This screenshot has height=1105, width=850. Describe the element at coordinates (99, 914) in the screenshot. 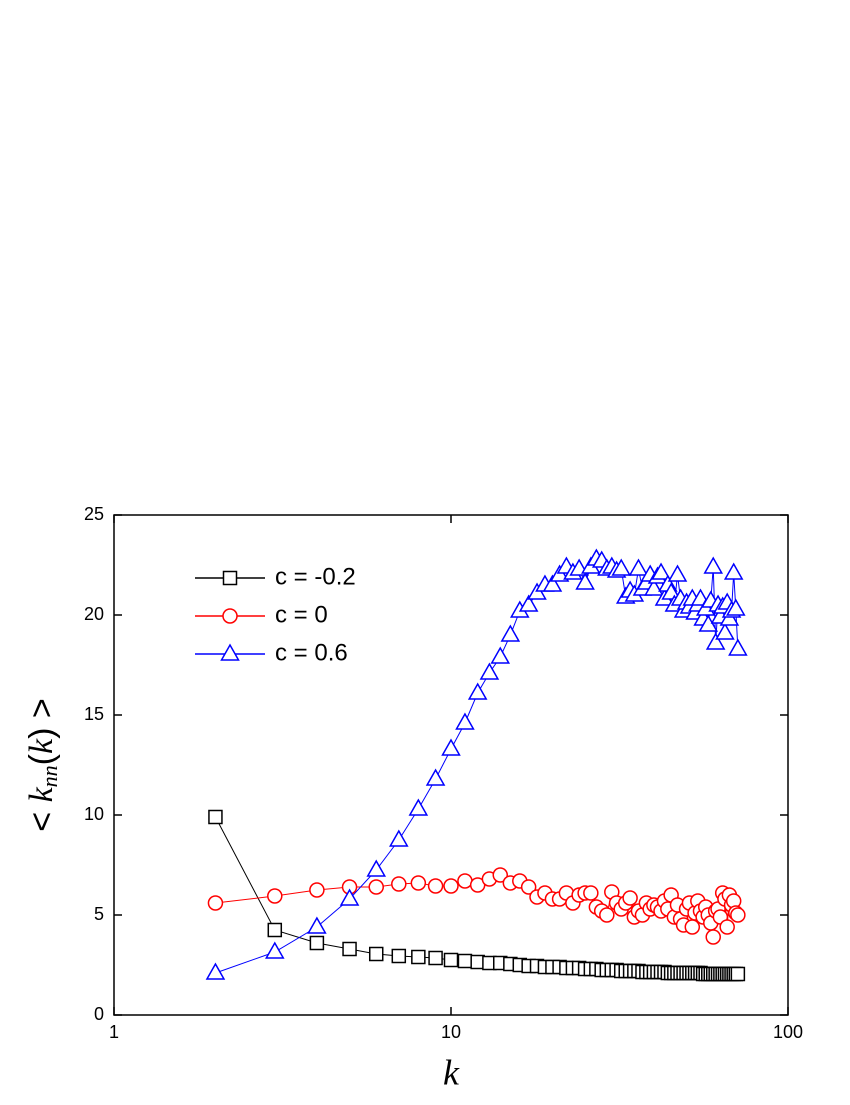

I see `y-tick-label: 5` at that location.